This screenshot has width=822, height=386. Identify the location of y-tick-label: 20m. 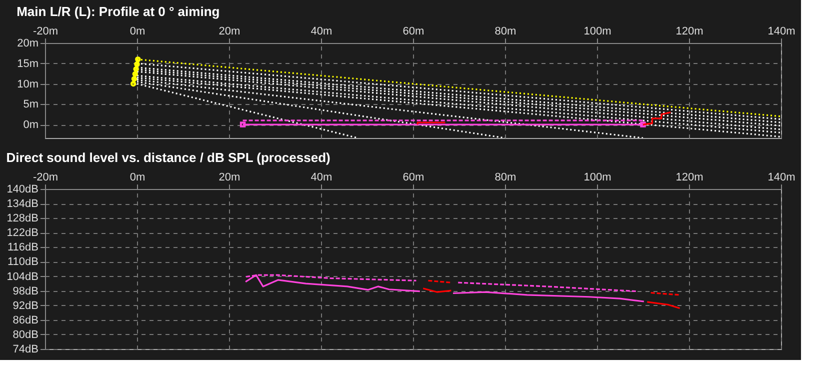
(27, 44).